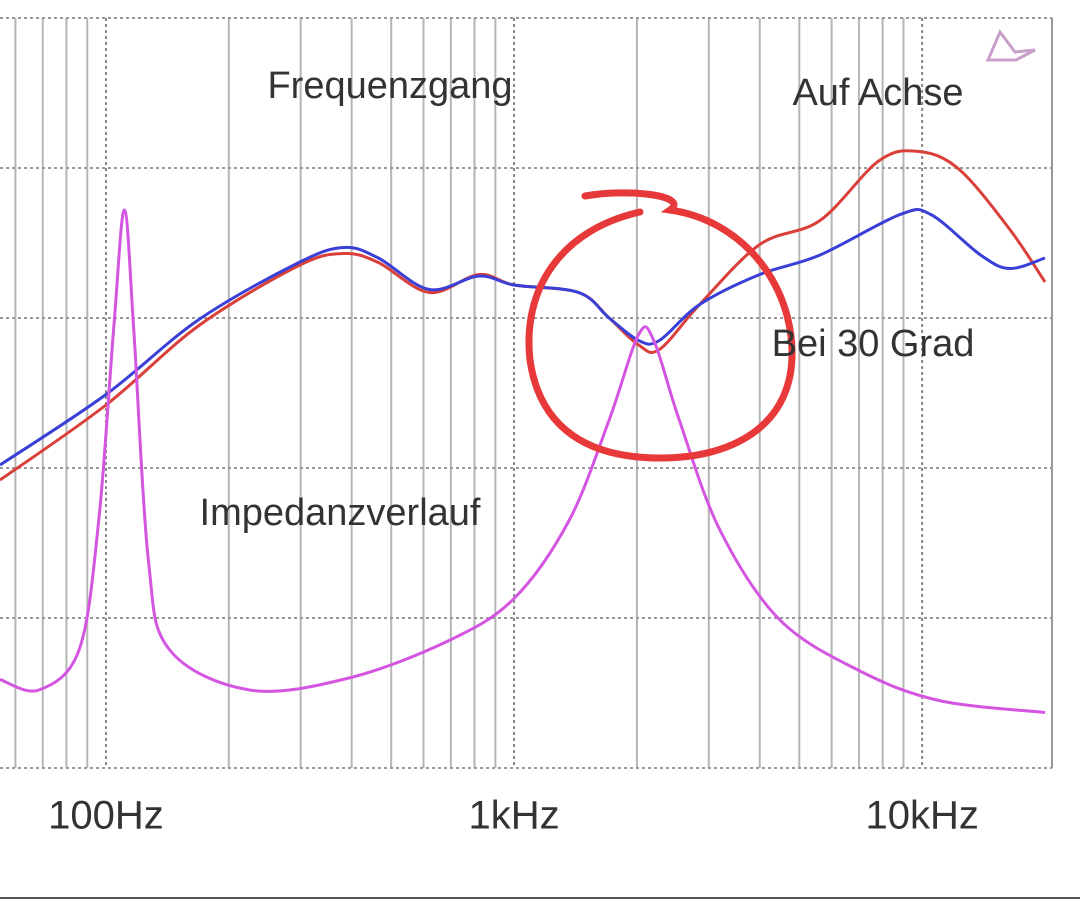 Image resolution: width=1080 pixels, height=907 pixels. What do you see at coordinates (877, 93) in the screenshot?
I see `series-label: Auf Achse` at bounding box center [877, 93].